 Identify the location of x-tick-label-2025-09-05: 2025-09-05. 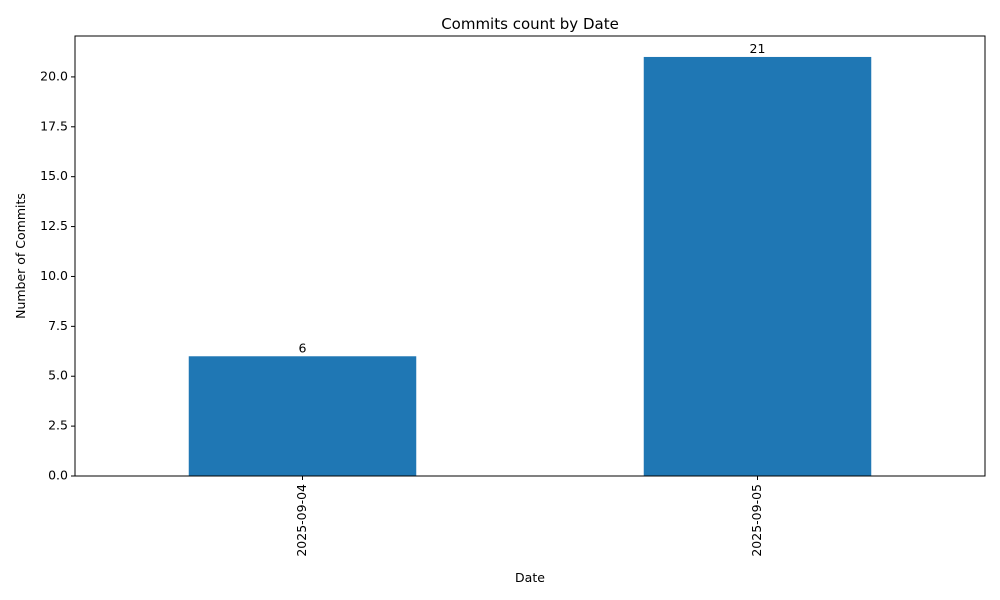
(756, 520).